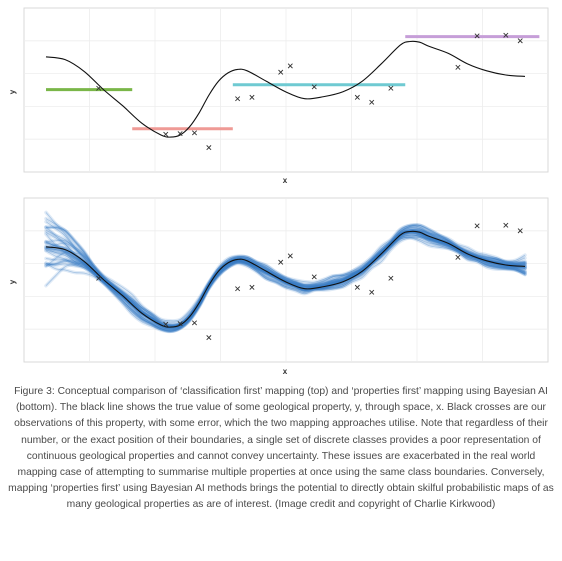  I want to click on y-axis-label: y, so click(12, 91).